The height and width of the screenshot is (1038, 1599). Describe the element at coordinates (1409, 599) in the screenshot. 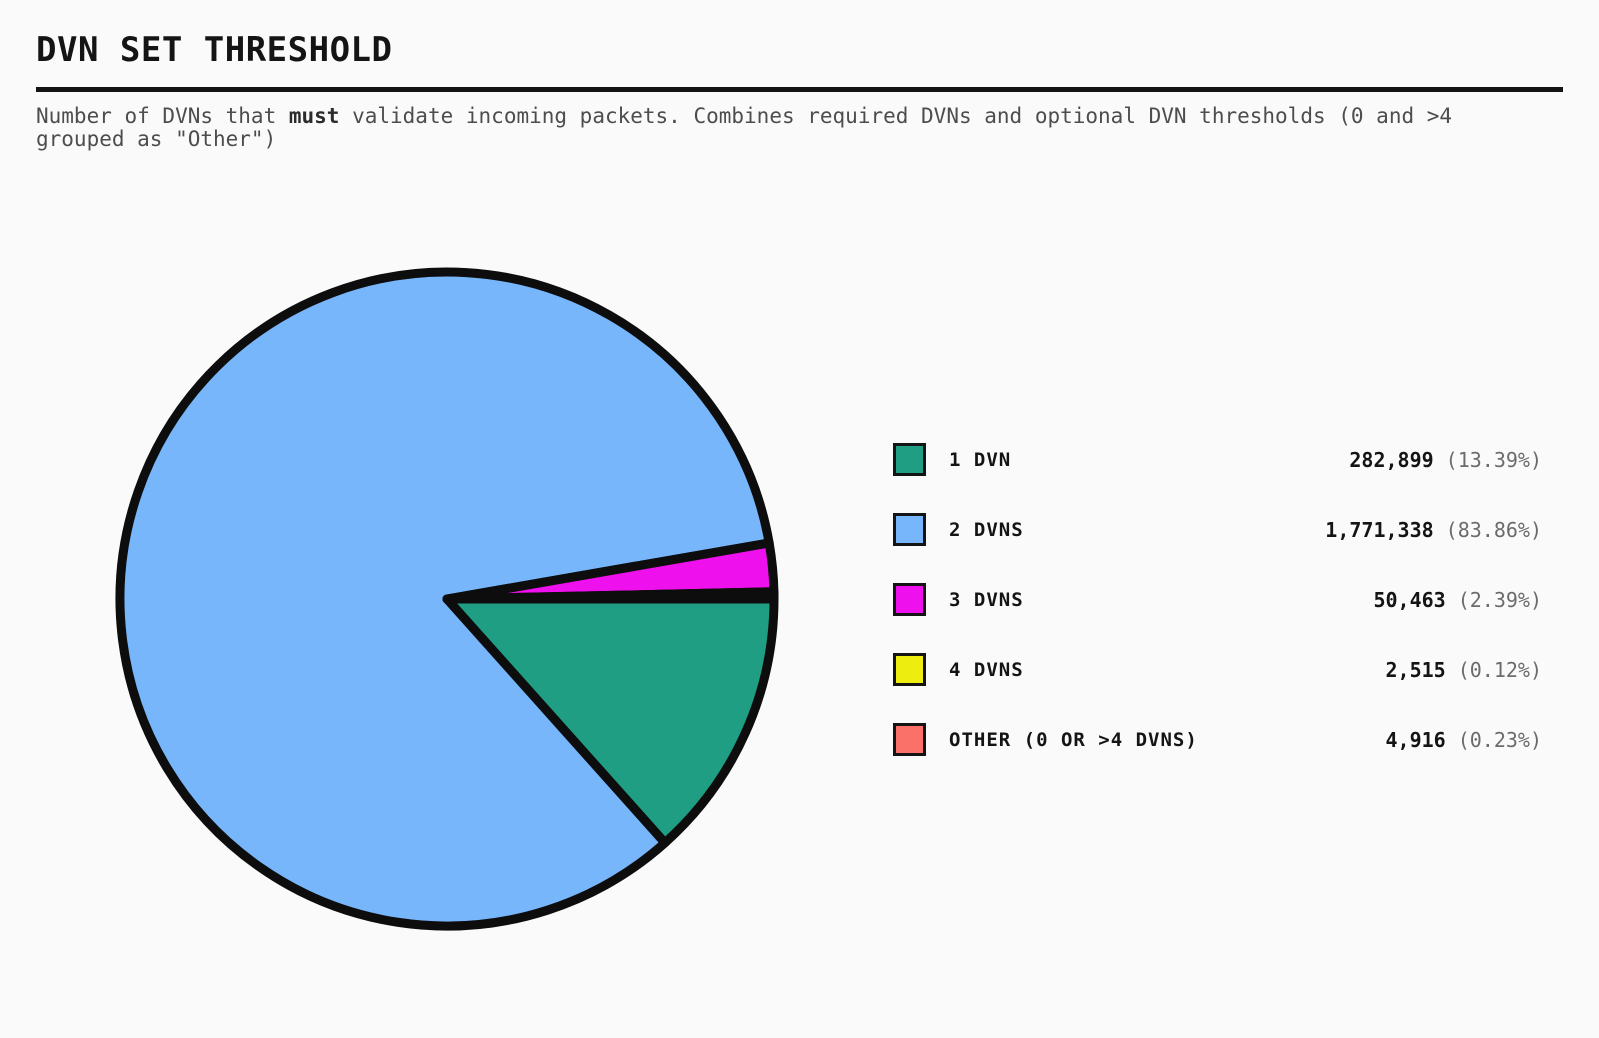

I see `legend-value: 50,463` at that location.